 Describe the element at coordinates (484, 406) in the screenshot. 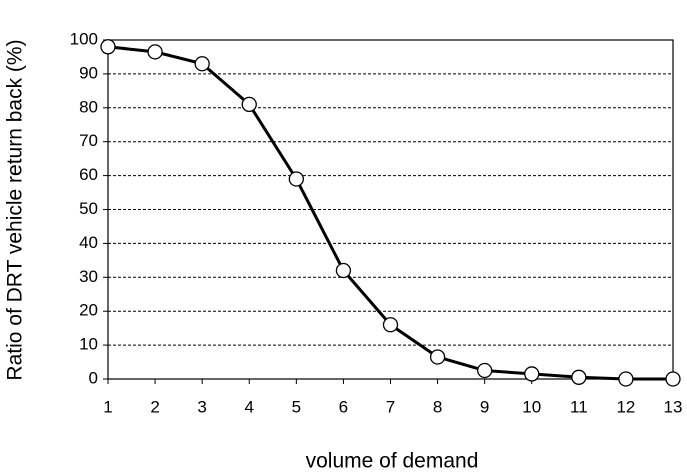

I see `x-tick-label: 9` at that location.